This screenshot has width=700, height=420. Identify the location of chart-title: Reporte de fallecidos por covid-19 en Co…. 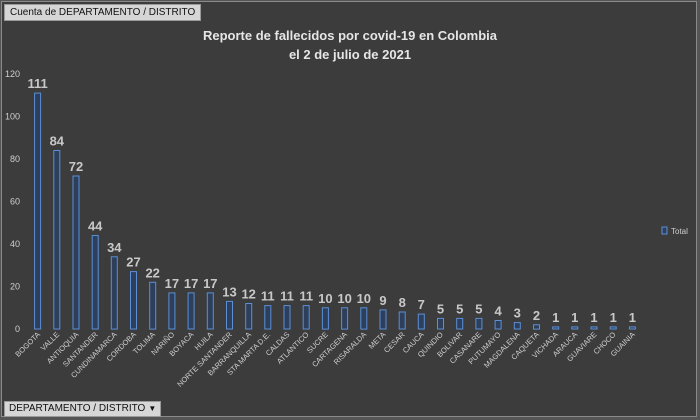
(350, 35).